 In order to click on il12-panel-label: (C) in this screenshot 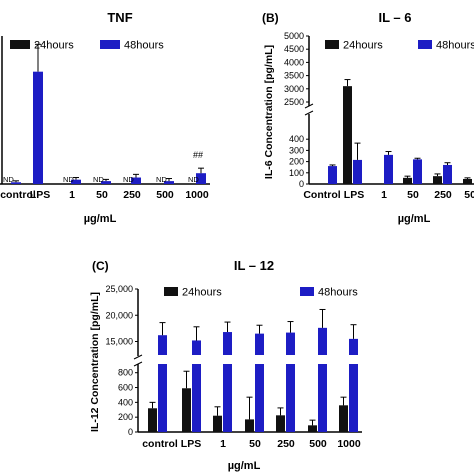, I will do `click(100, 266)`.